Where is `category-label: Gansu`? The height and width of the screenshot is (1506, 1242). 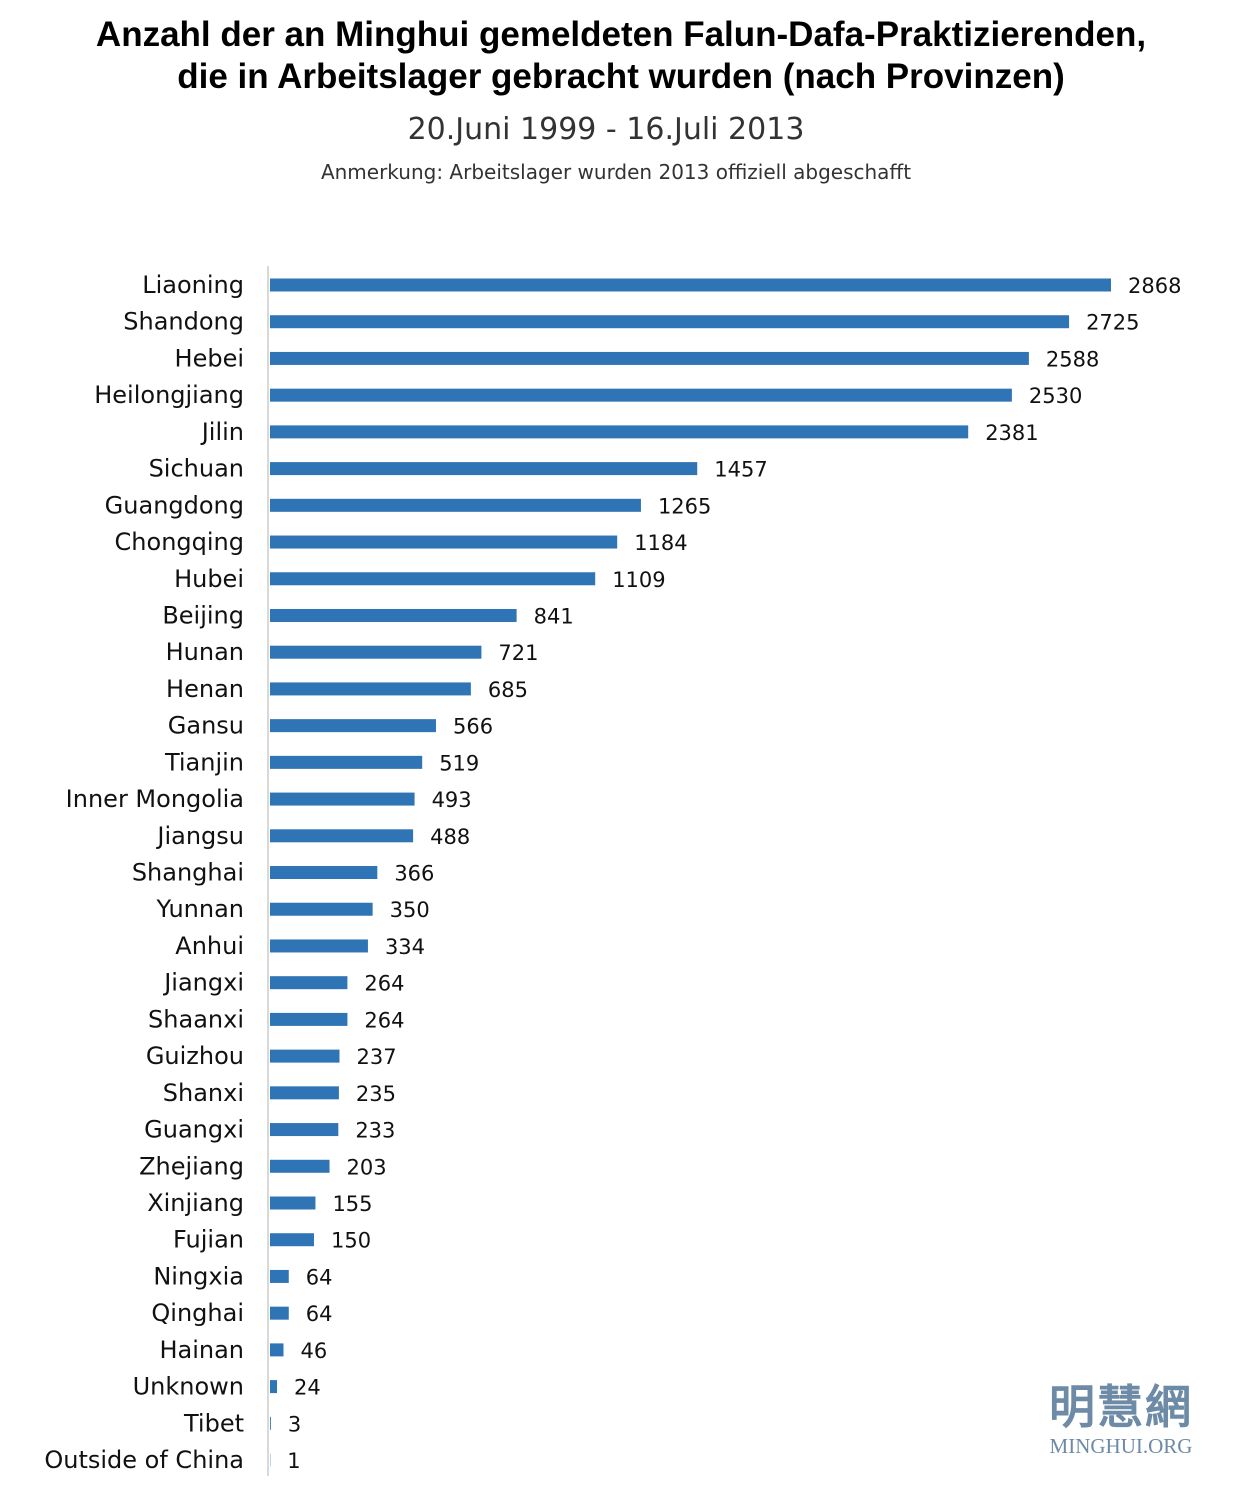
category-label: Gansu is located at coordinates (206, 726).